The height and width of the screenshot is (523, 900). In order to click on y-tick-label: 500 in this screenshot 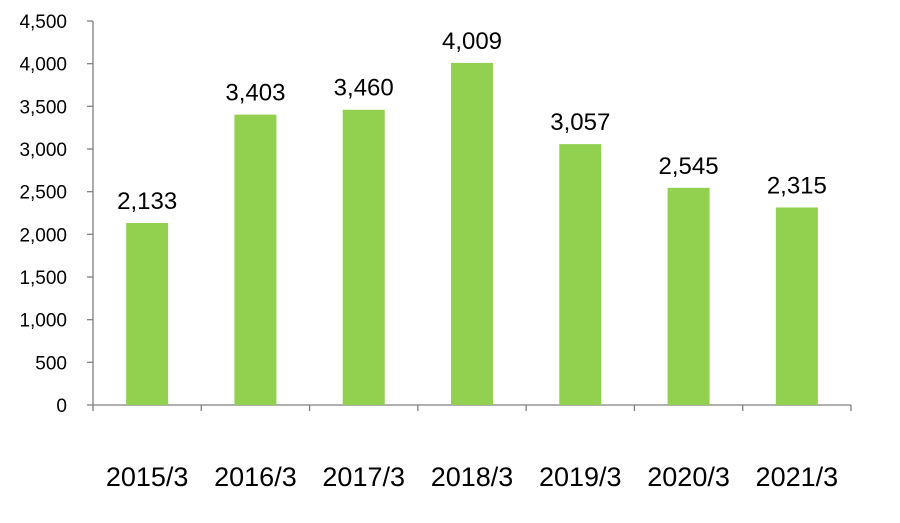, I will do `click(51, 363)`.